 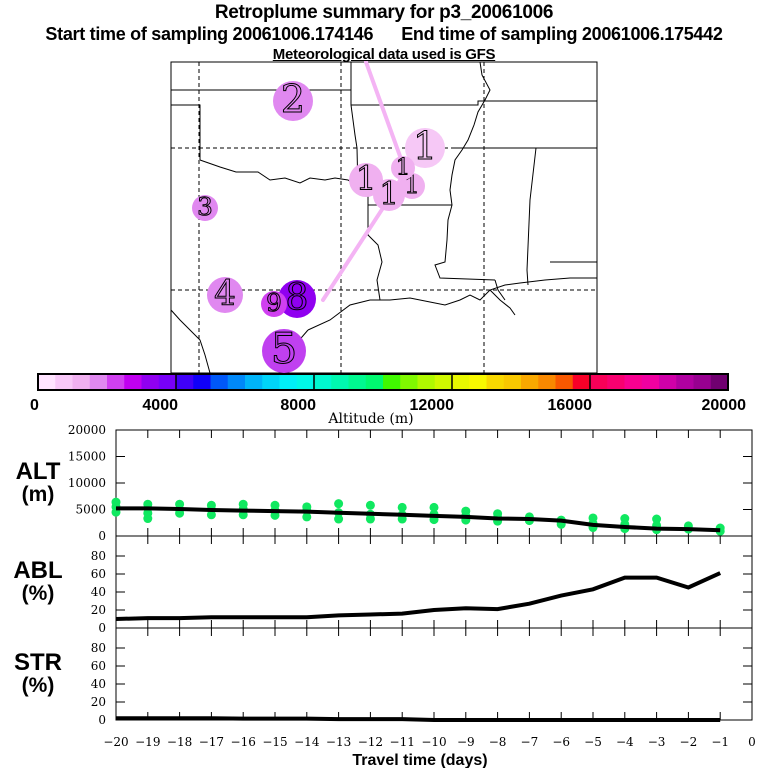 I want to click on marker-day-label: 5, so click(x=284, y=348).